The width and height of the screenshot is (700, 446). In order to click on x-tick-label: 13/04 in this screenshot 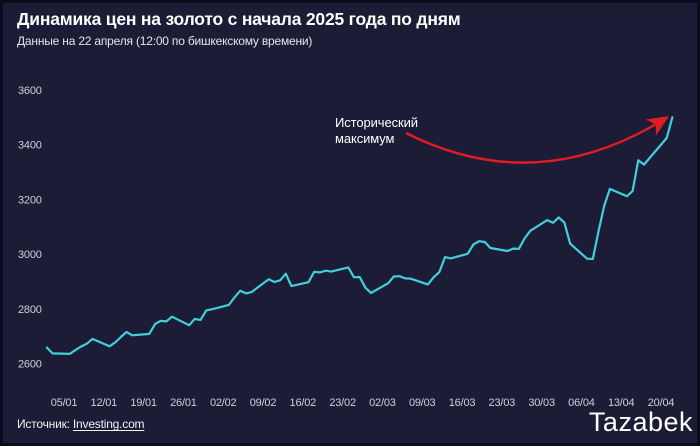, I will do `click(621, 403)`.